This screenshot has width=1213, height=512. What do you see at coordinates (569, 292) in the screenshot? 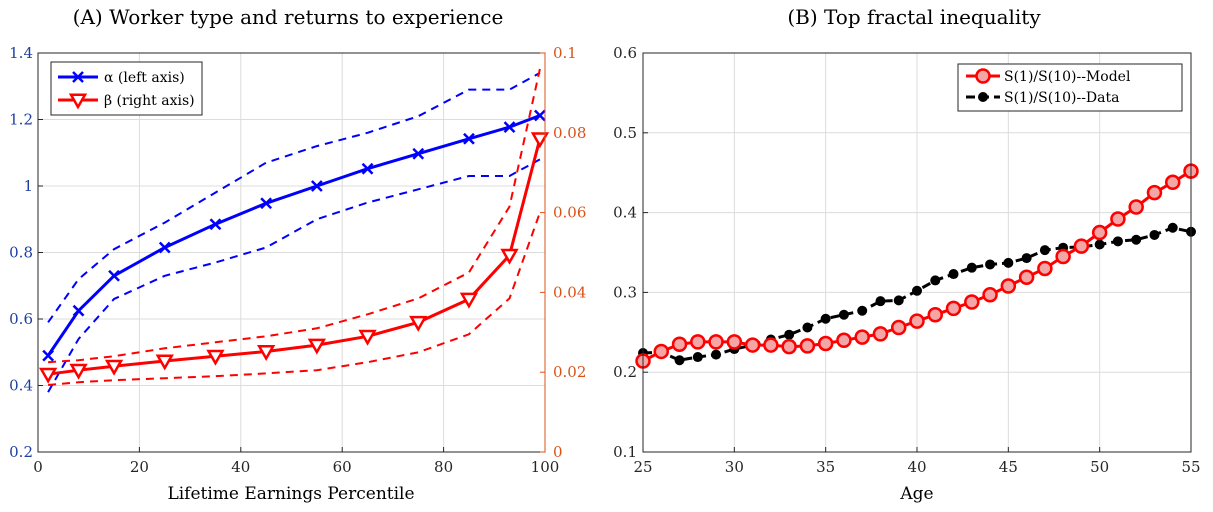
I see `y-right-tick-label: 0.04` at bounding box center [569, 292].